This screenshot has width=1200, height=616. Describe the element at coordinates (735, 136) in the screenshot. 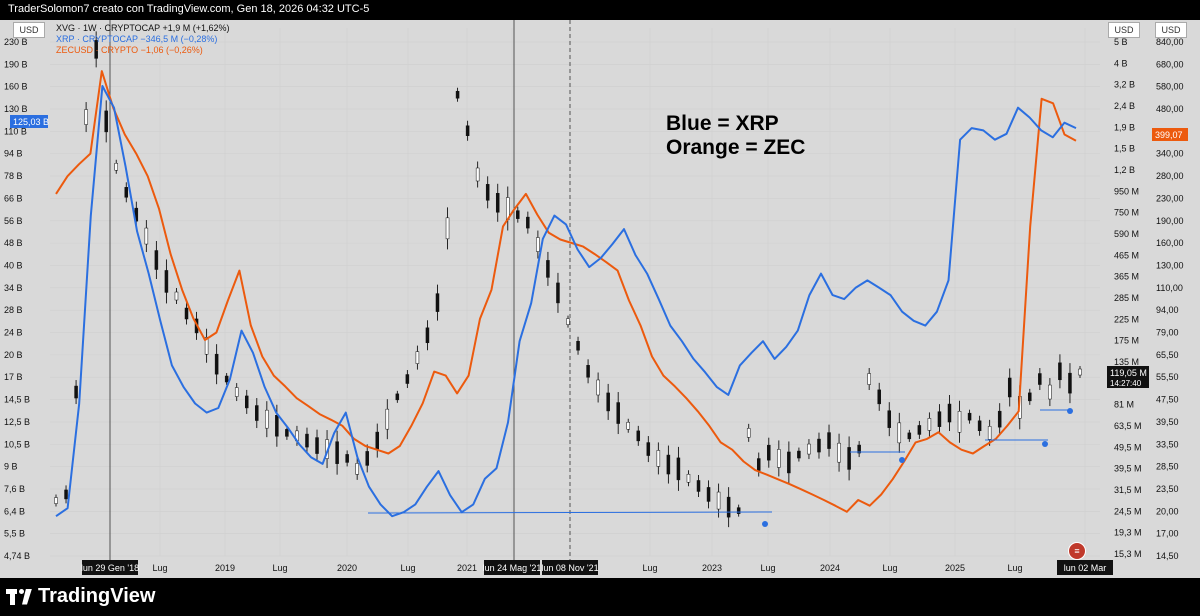

I see `color-annotation: Blue = XRP Orange = ZEC` at that location.